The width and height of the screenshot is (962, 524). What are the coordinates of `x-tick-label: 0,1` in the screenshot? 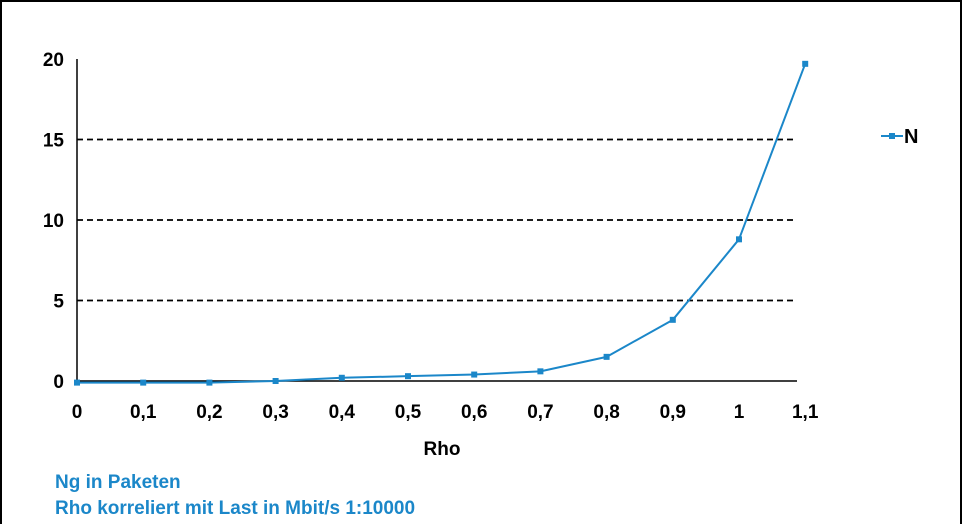 It's located at (143, 412).